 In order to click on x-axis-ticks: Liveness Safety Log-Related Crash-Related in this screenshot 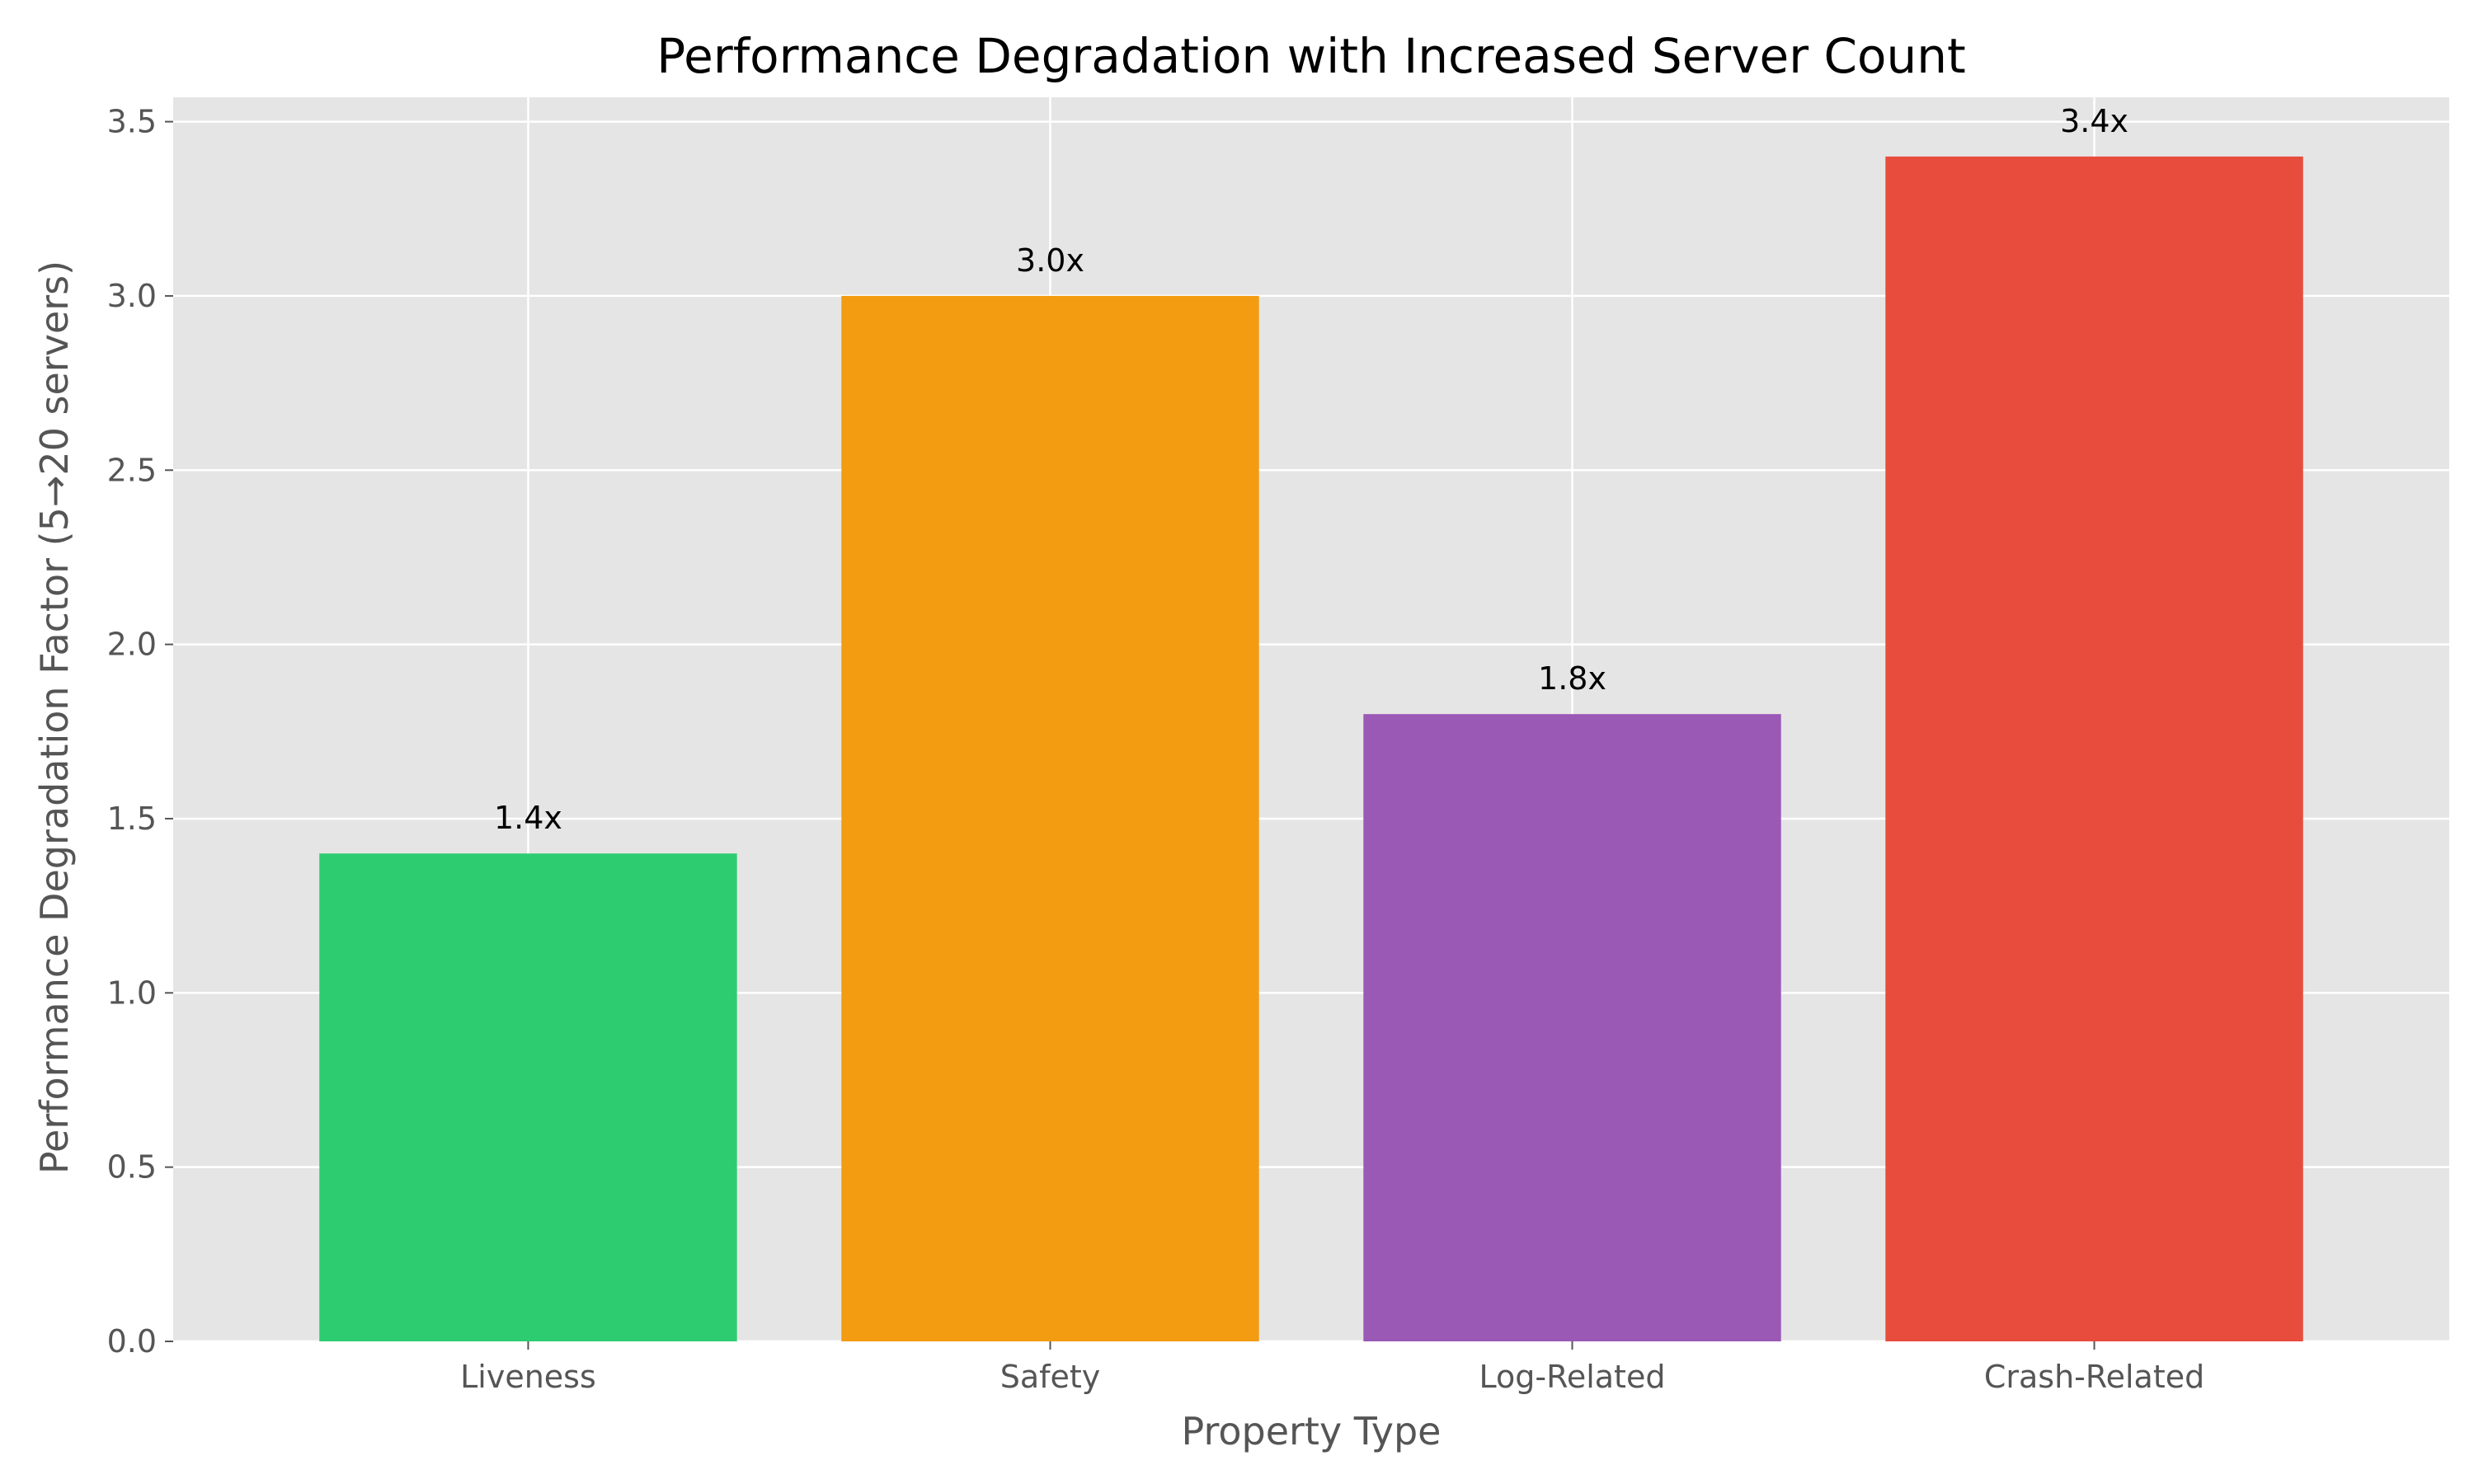, I will do `click(1332, 1368)`.